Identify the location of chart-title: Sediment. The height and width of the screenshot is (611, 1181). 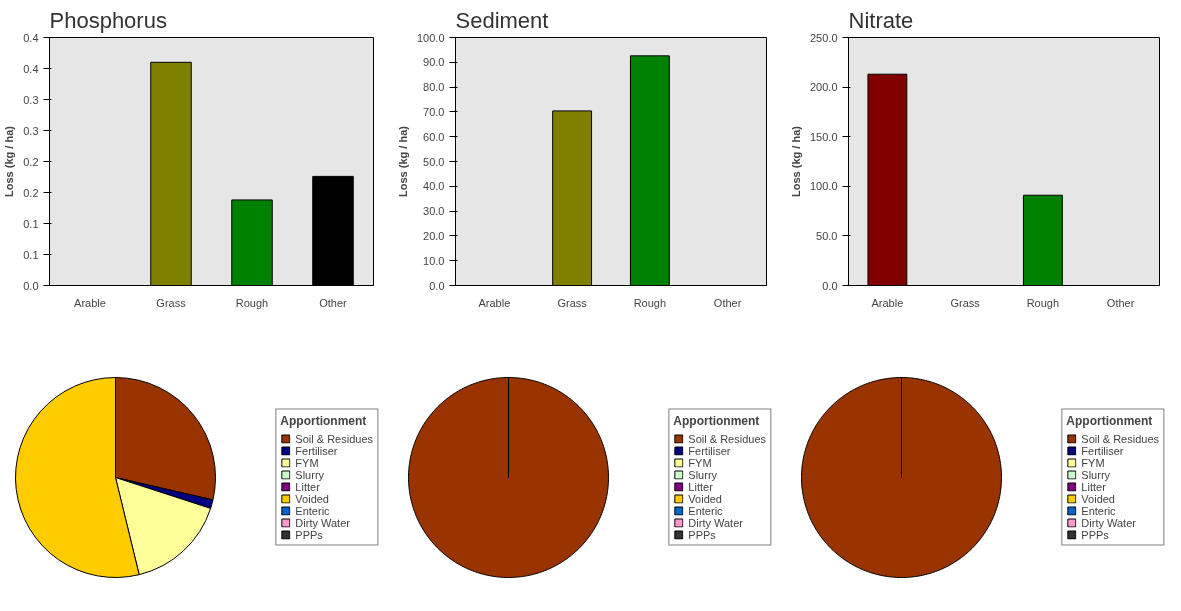
(502, 20).